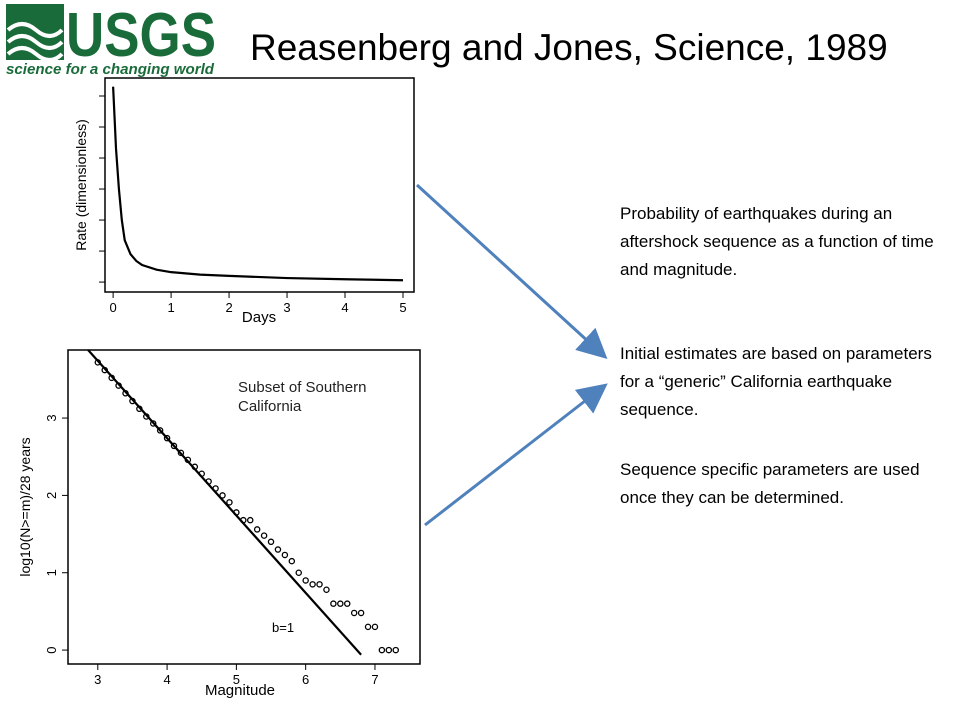 Image resolution: width=960 pixels, height=720 pixels. Describe the element at coordinates (141, 35) in the screenshot. I see `logo-name: USGS` at that location.